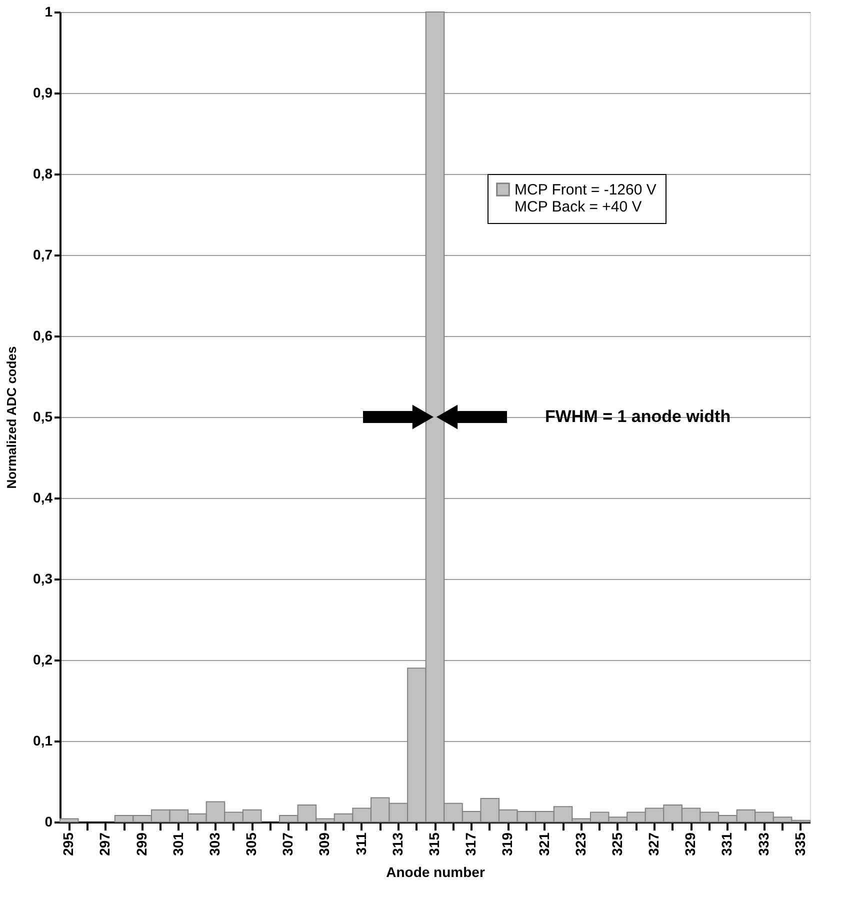  What do you see at coordinates (397, 844) in the screenshot?
I see `x-tick-label: 313` at bounding box center [397, 844].